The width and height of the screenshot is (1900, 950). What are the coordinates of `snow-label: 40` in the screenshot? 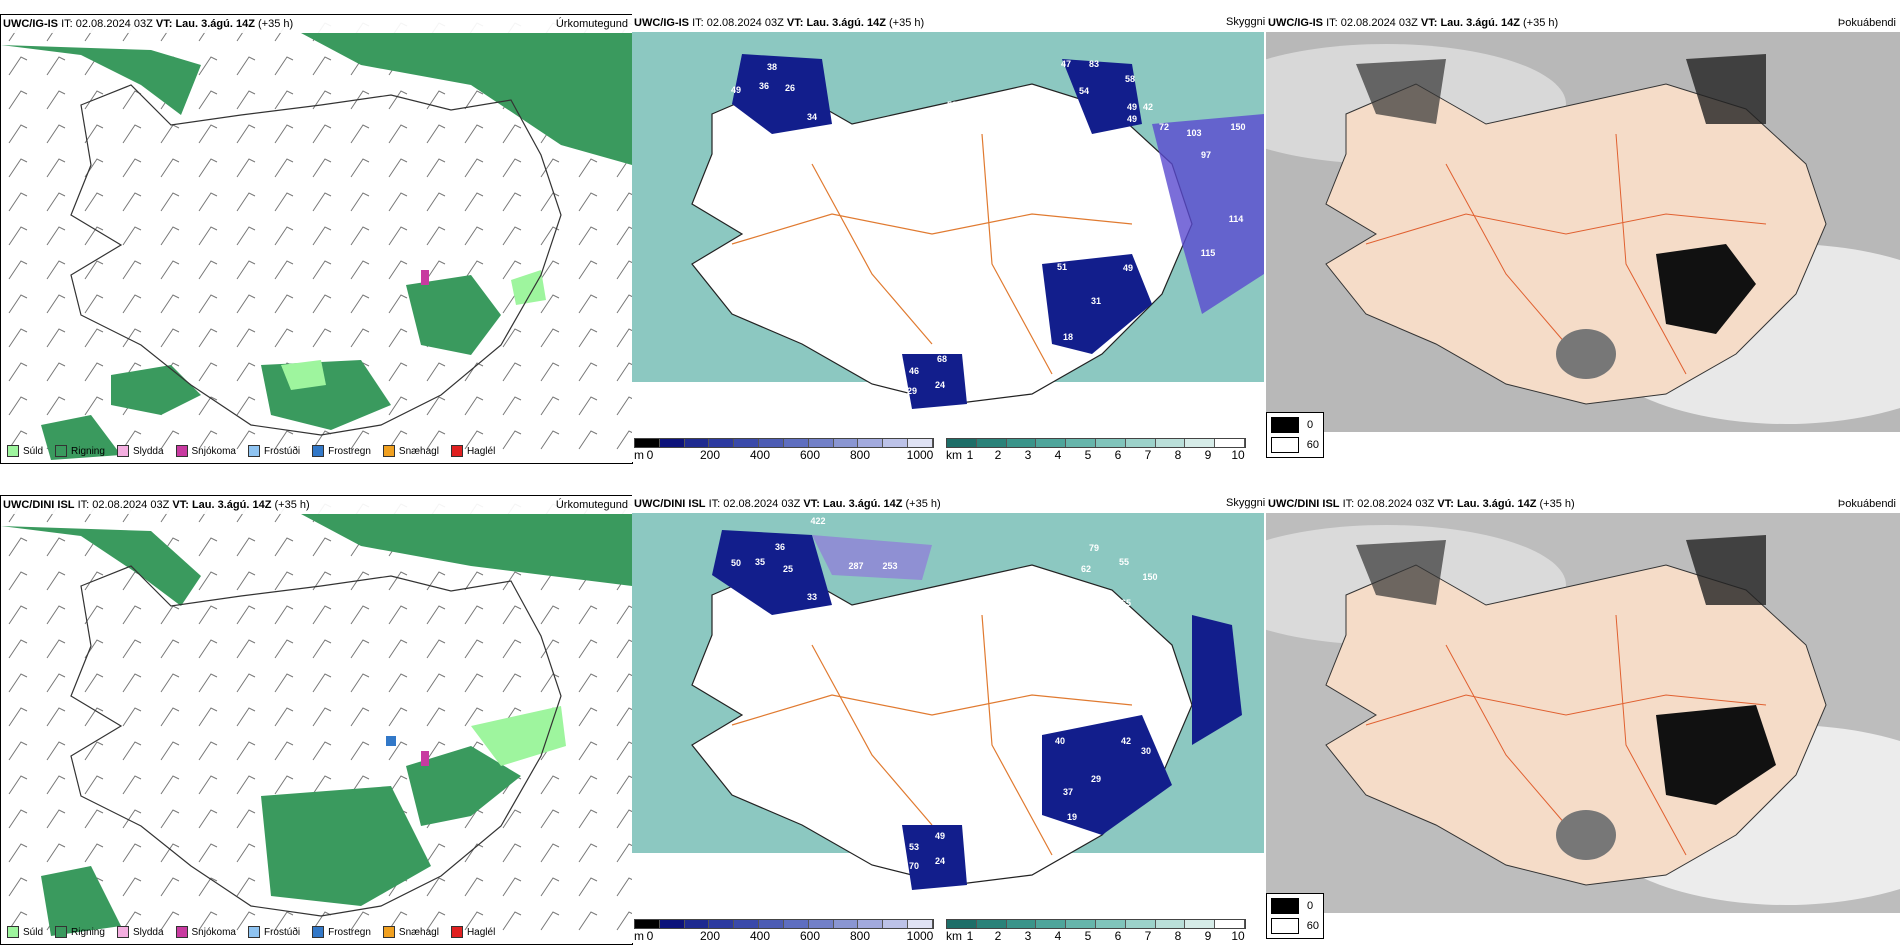 It's located at (1060, 741).